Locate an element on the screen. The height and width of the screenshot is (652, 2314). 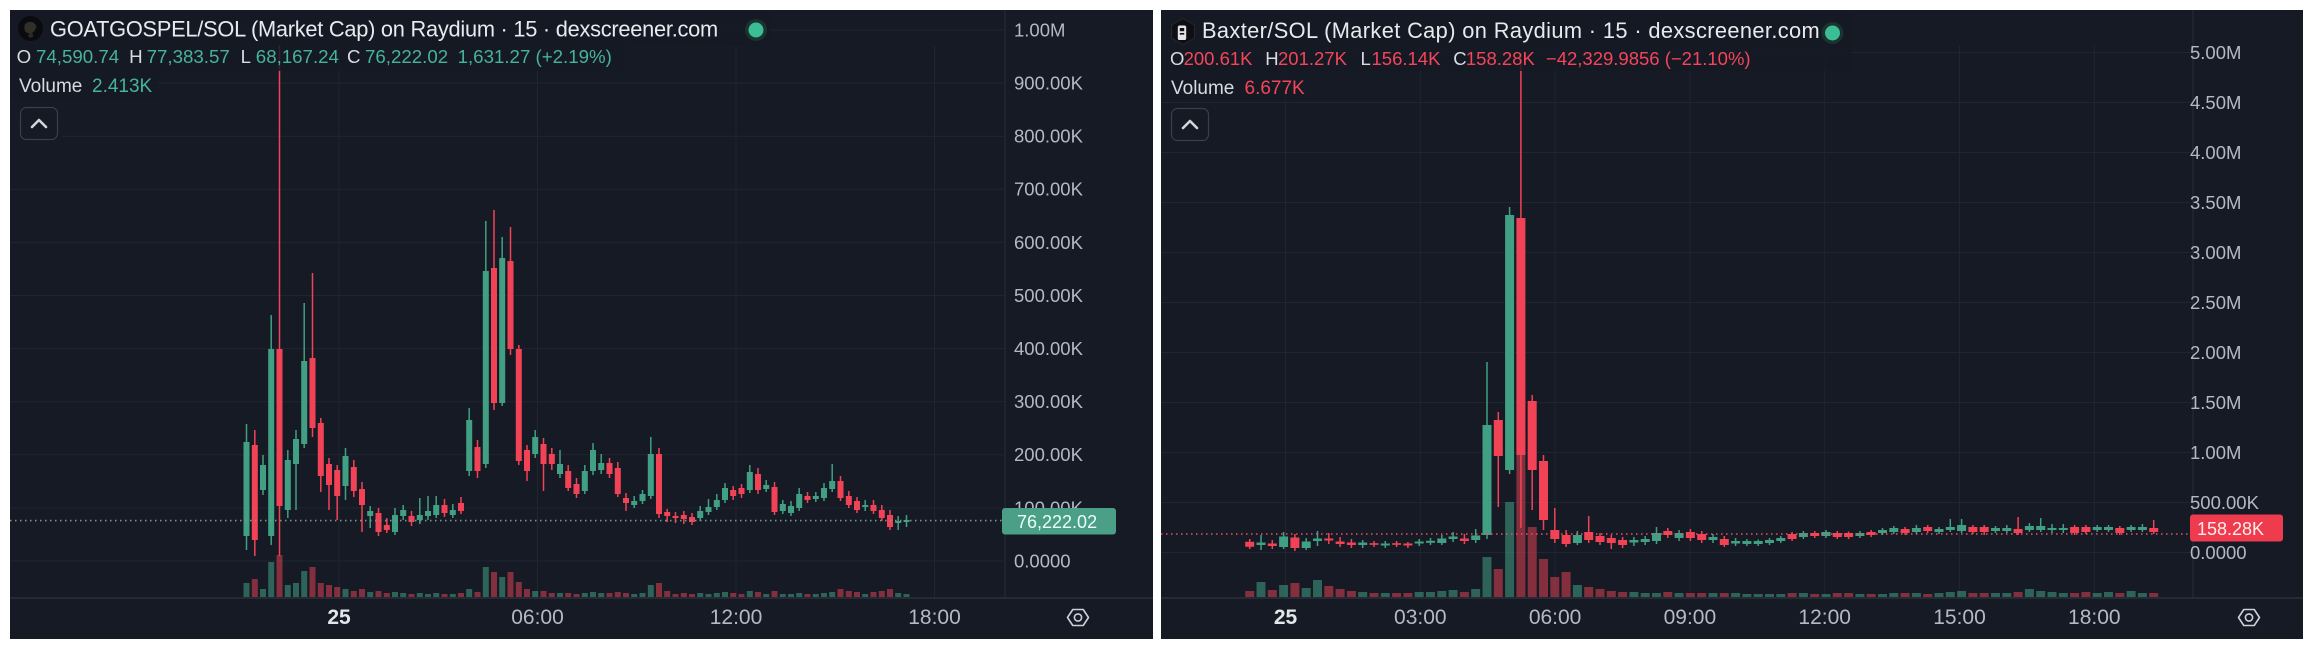
svg-text: 2.50M is located at coordinates (2215, 302).